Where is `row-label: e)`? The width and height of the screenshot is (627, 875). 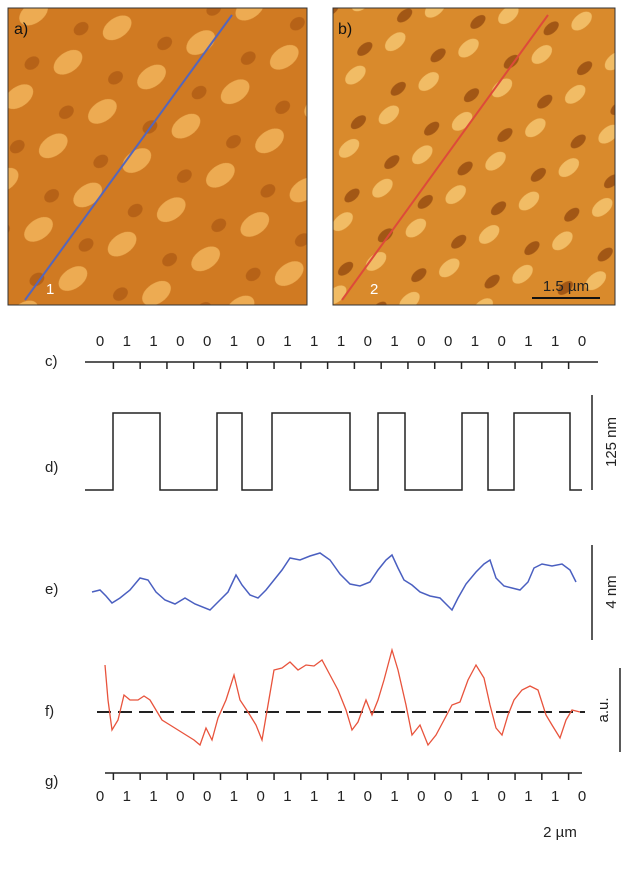
row-label: e) is located at coordinates (51, 589).